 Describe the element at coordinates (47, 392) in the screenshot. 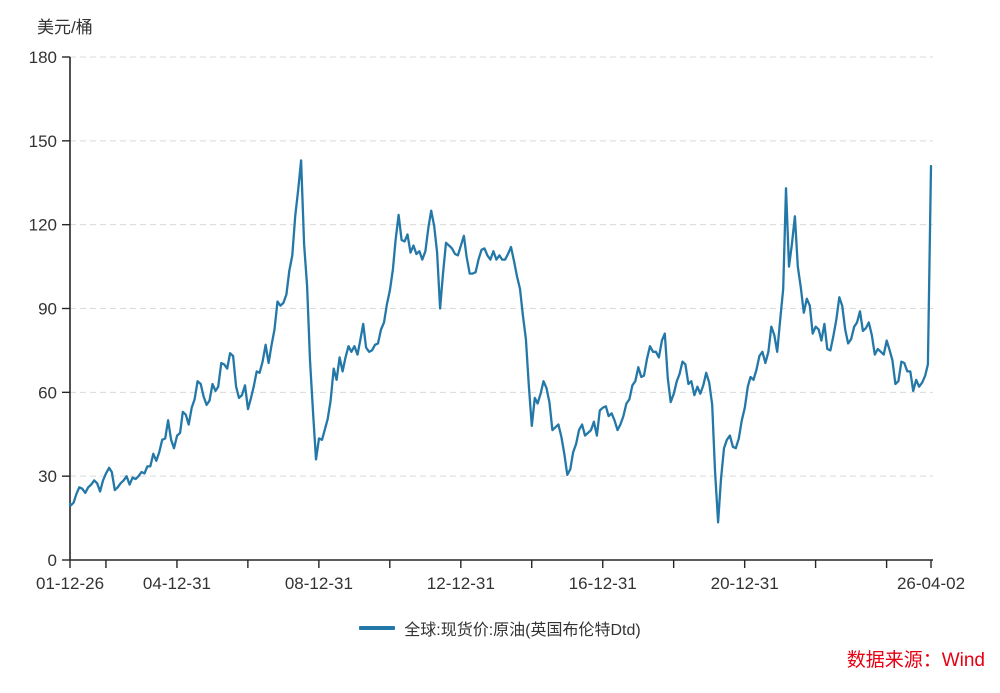

I see `y-tick-label: 60` at that location.